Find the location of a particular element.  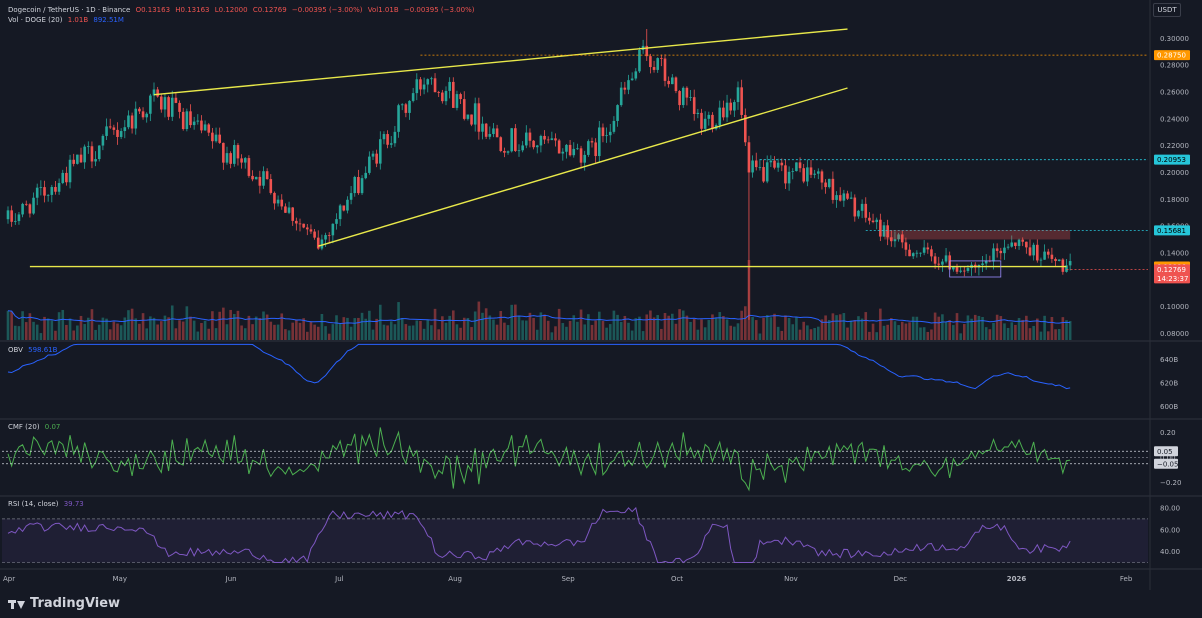

currency-button: USDT is located at coordinates (1167, 10).